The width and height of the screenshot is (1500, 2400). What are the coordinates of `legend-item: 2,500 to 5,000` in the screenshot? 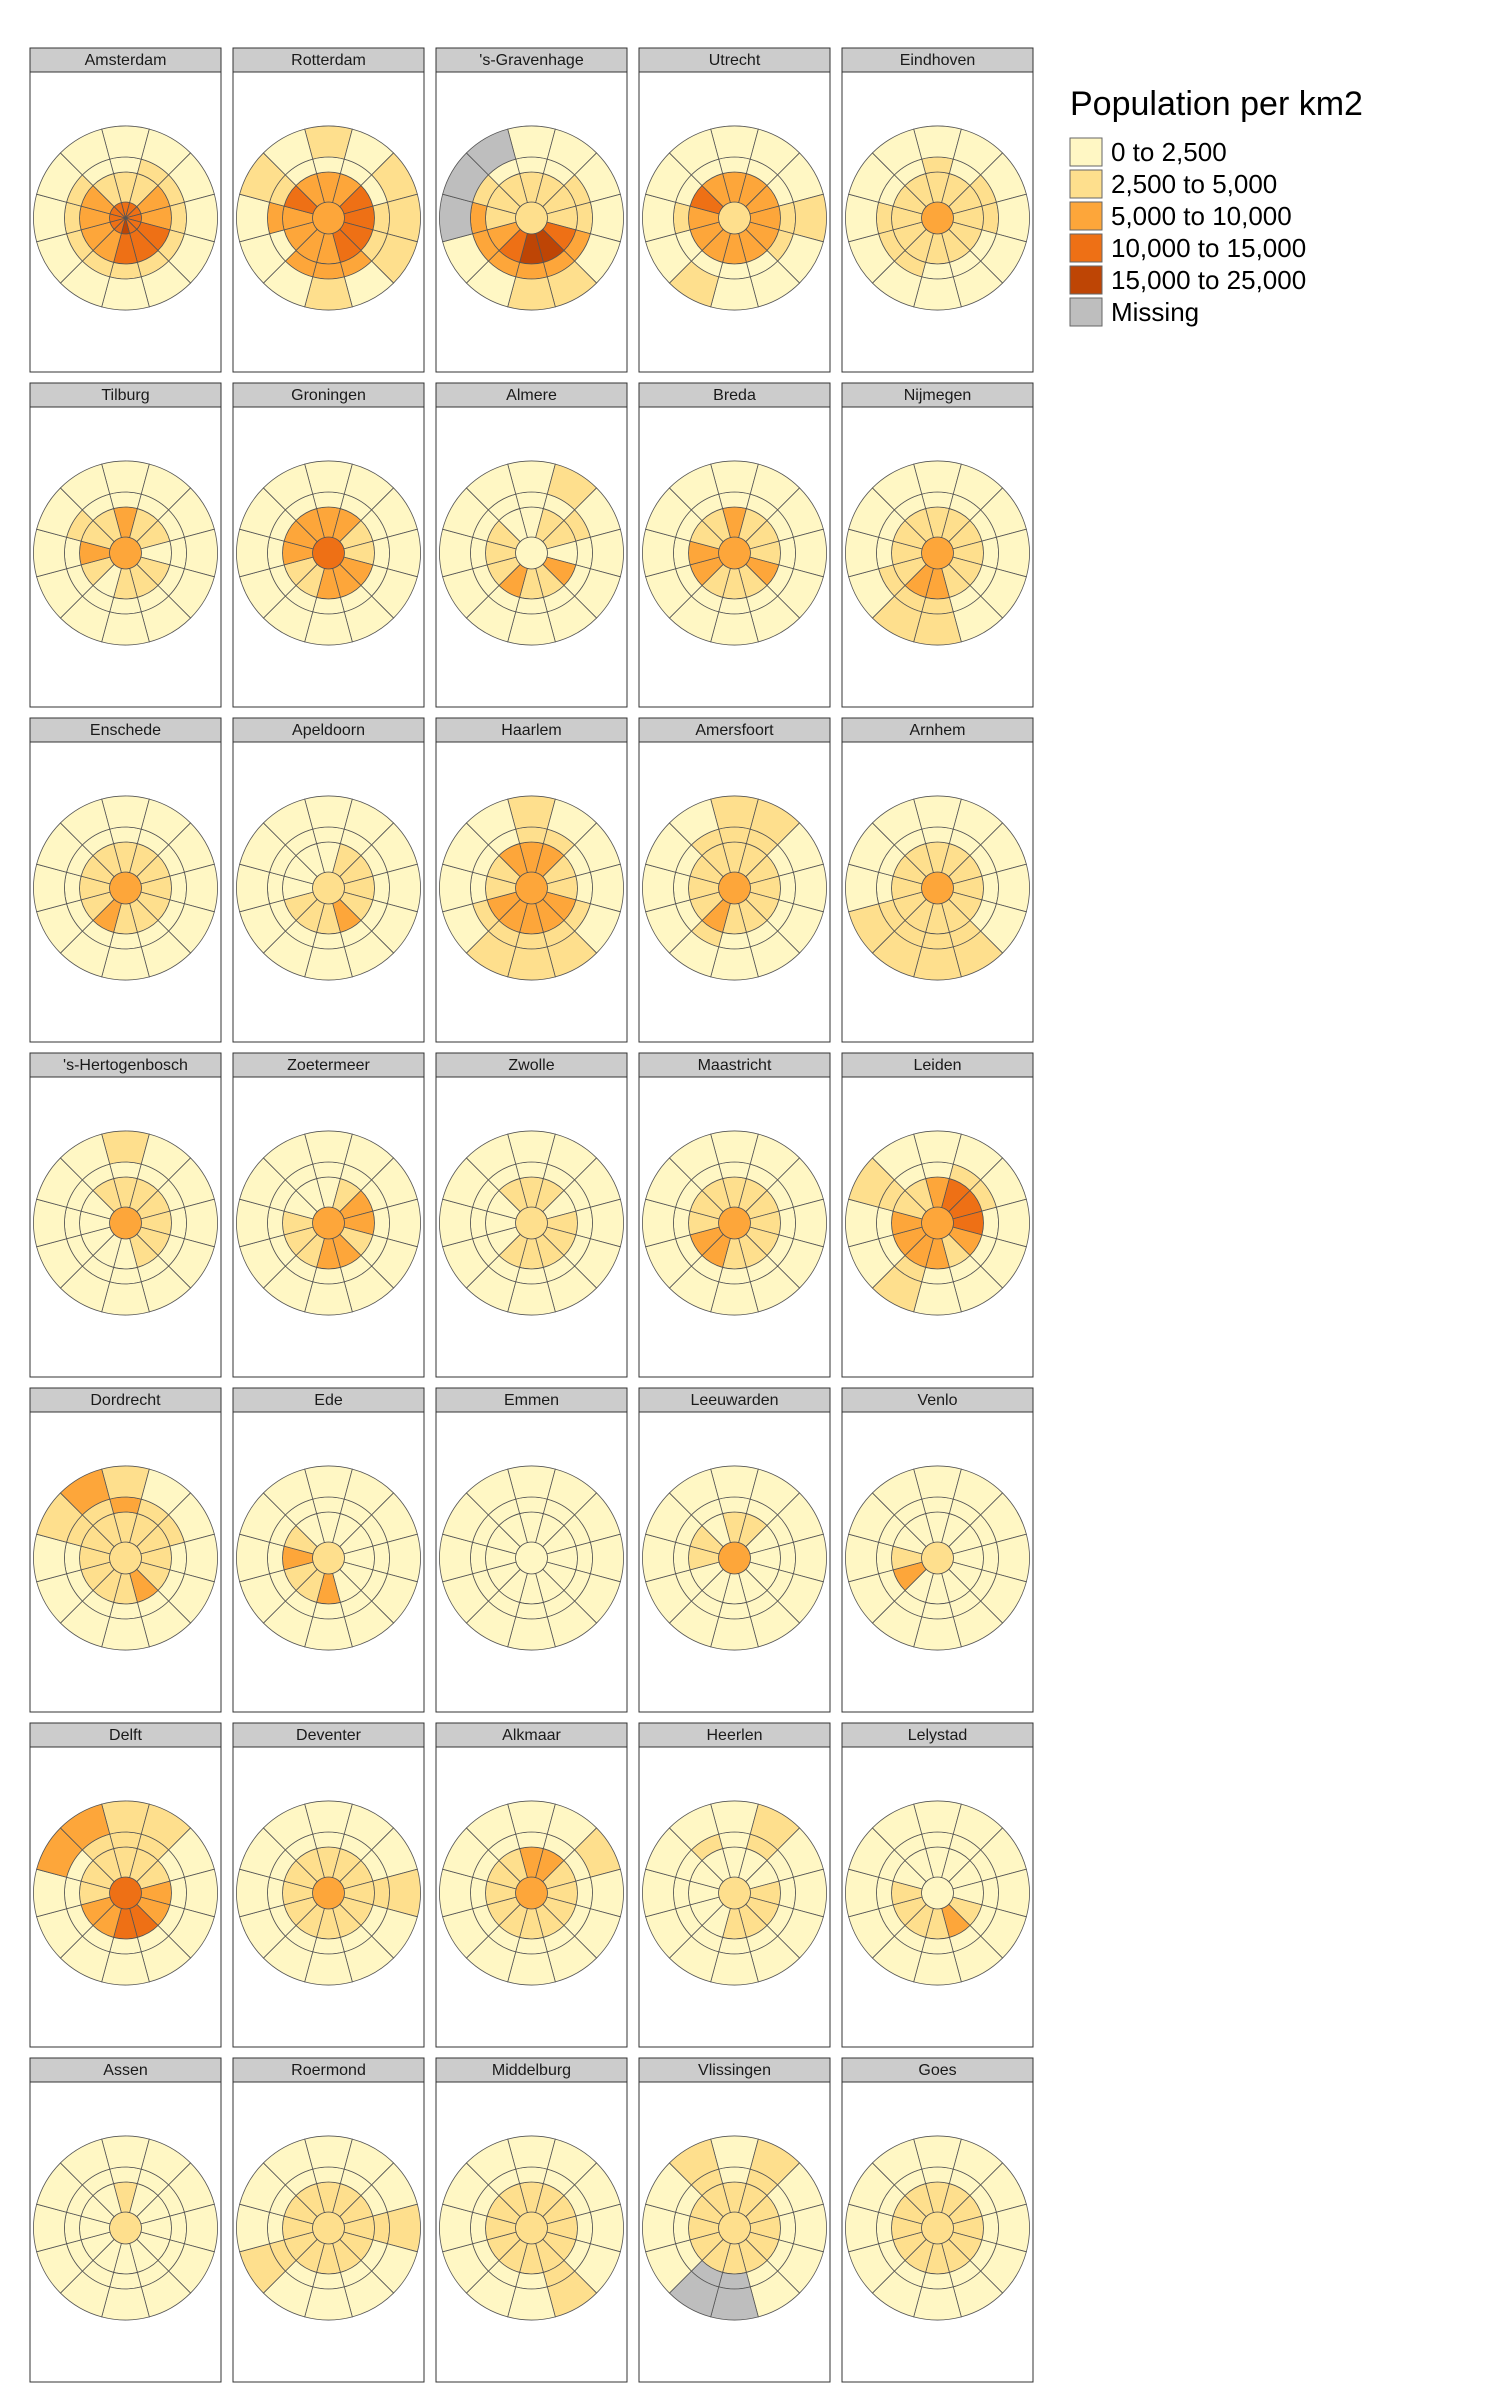 It's located at (1173, 184).